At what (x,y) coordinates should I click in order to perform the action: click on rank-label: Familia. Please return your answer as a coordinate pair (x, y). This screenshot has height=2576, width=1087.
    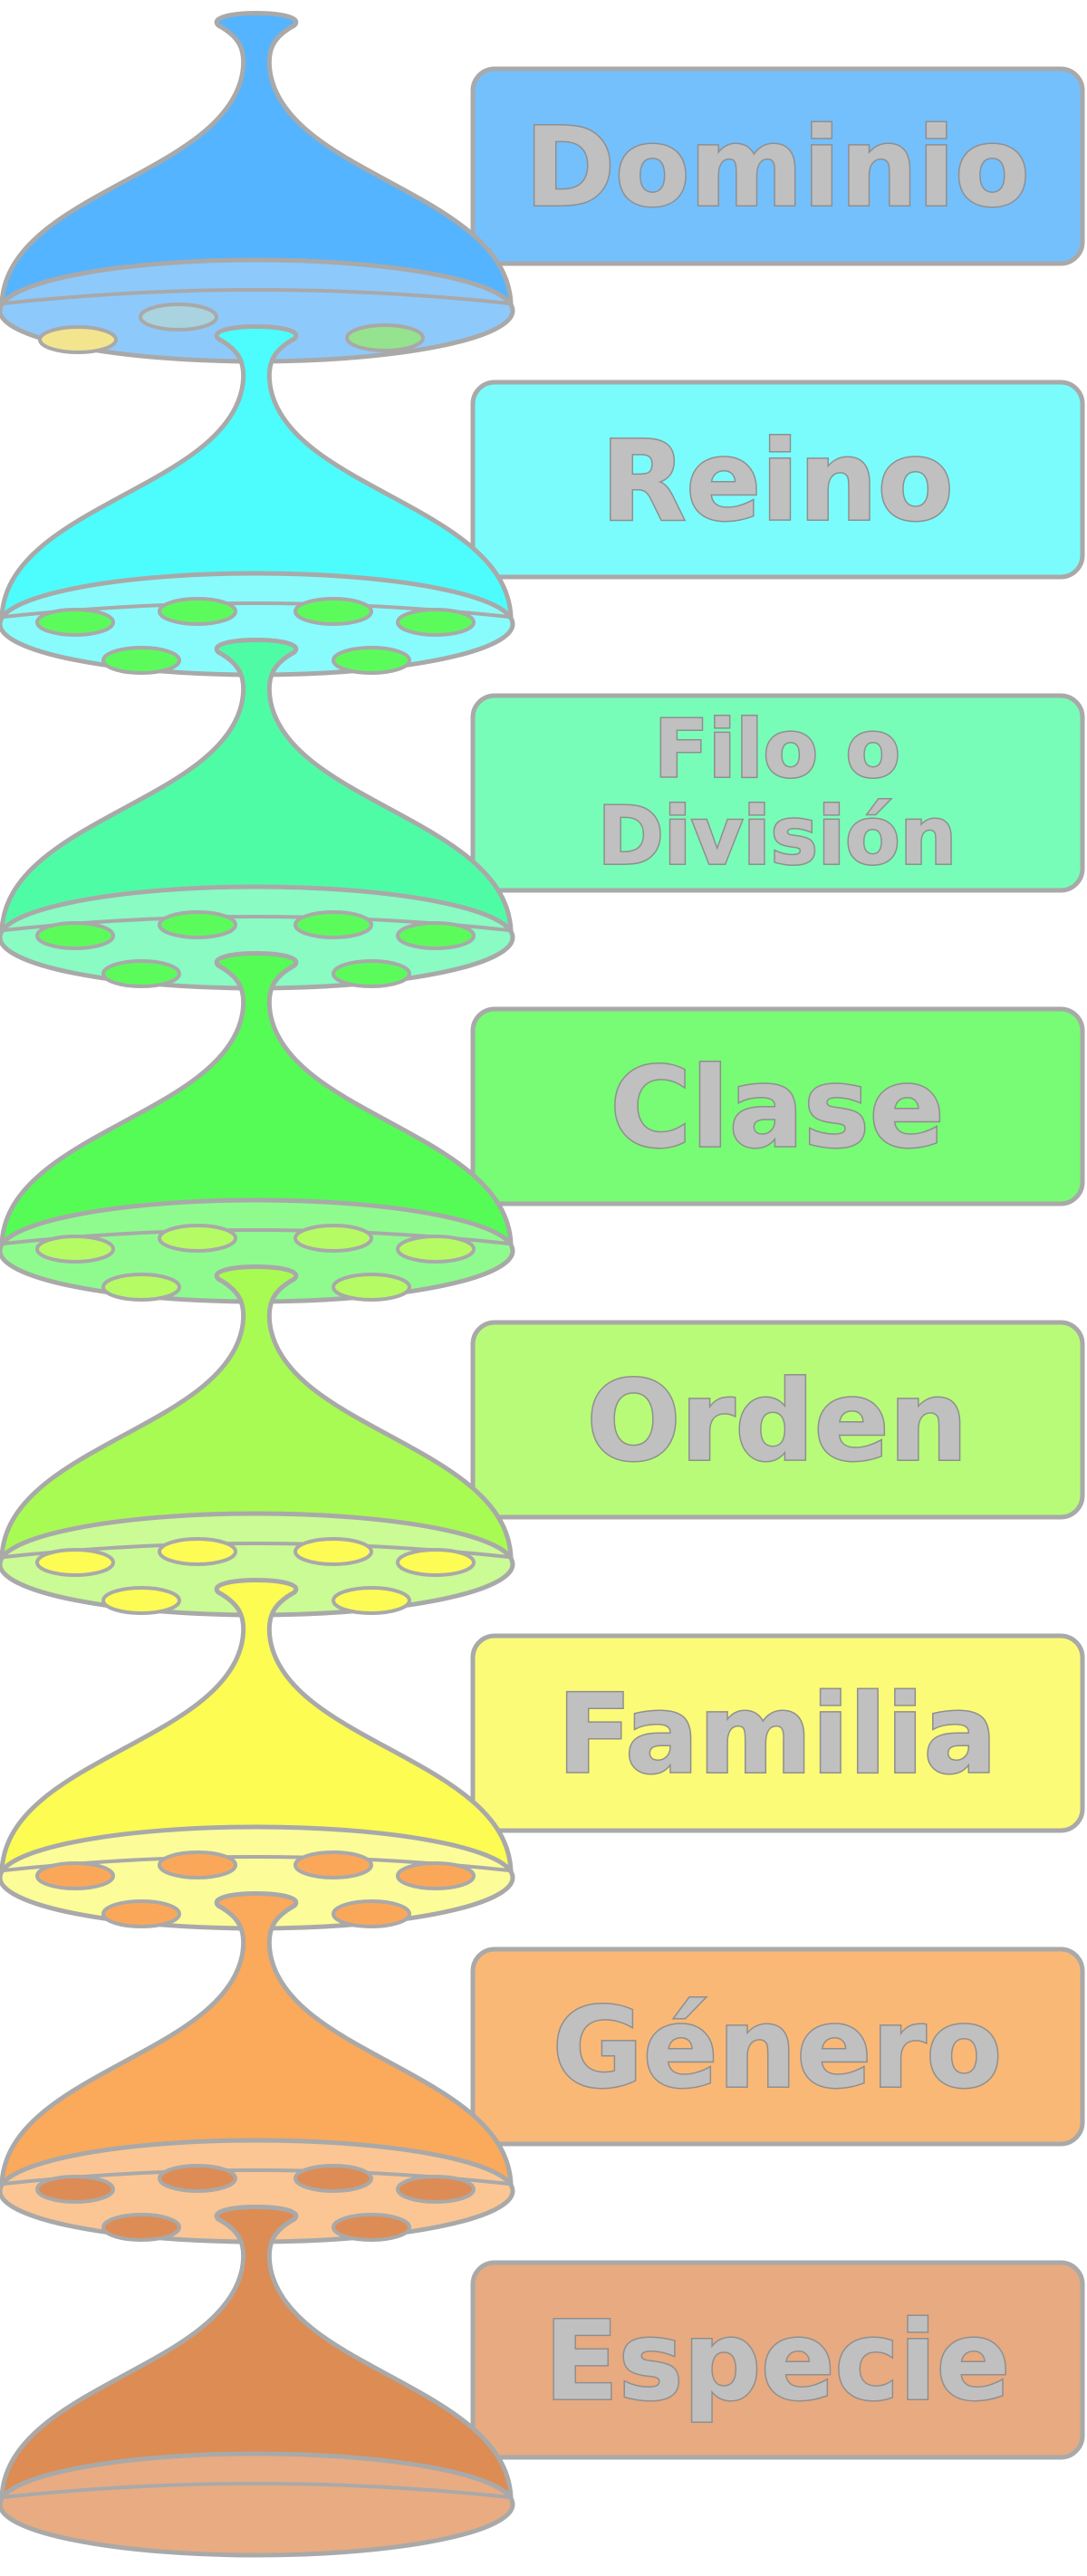
    Looking at the image, I should click on (776, 1736).